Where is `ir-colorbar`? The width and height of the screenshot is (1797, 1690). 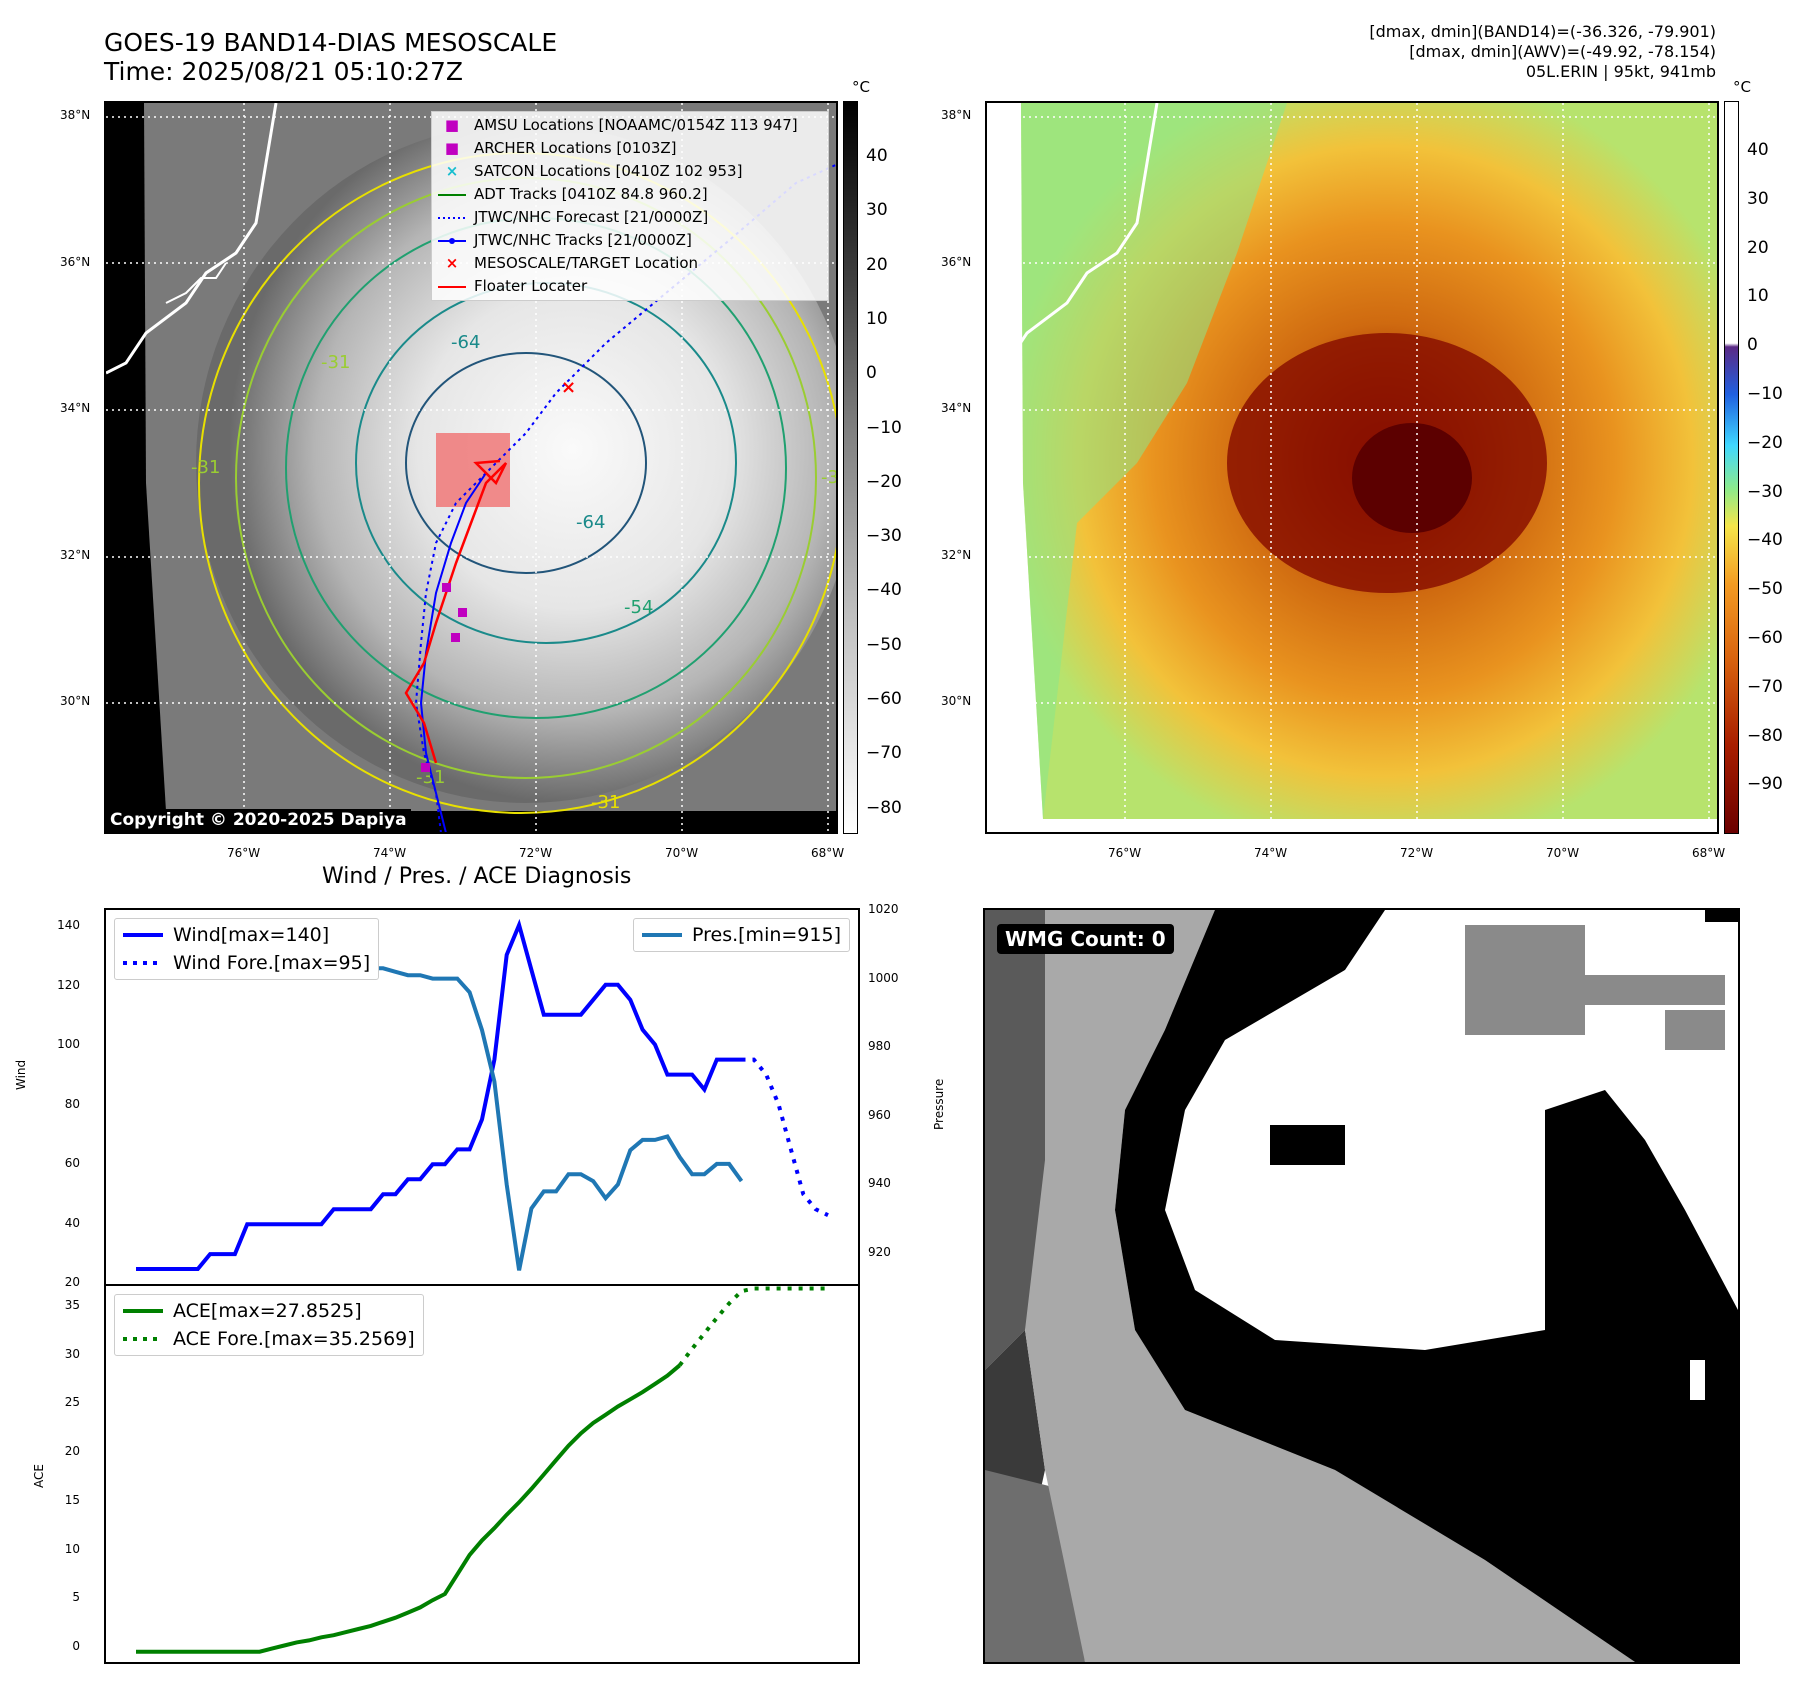
ir-colorbar is located at coordinates (850, 467).